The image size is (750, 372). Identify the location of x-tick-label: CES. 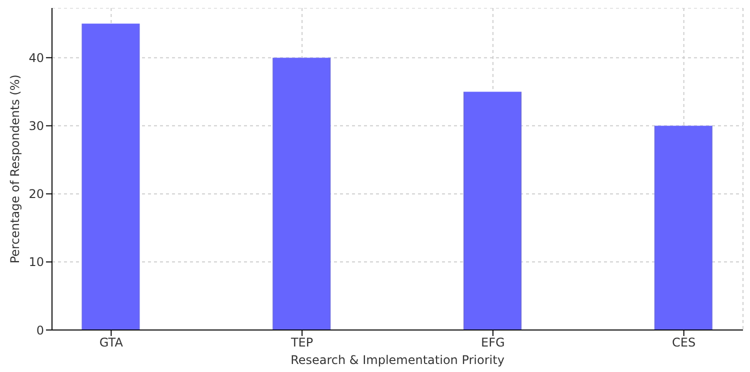
(684, 343).